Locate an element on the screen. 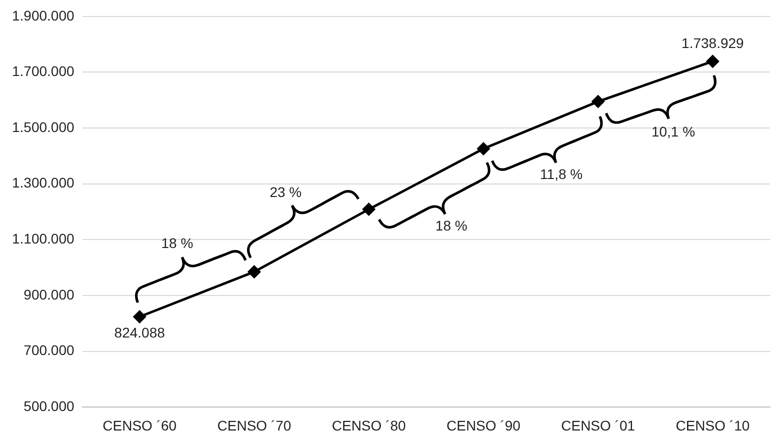 This screenshot has width=780, height=442. y-tick-label: 1.100.000 is located at coordinates (43, 238).